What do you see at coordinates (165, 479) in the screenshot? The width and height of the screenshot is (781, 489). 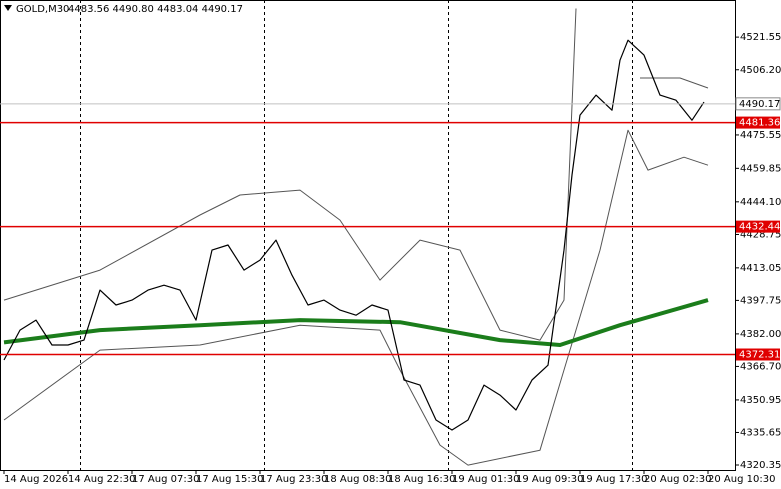 I see `x-tick-label: 17 Aug 07:30` at bounding box center [165, 479].